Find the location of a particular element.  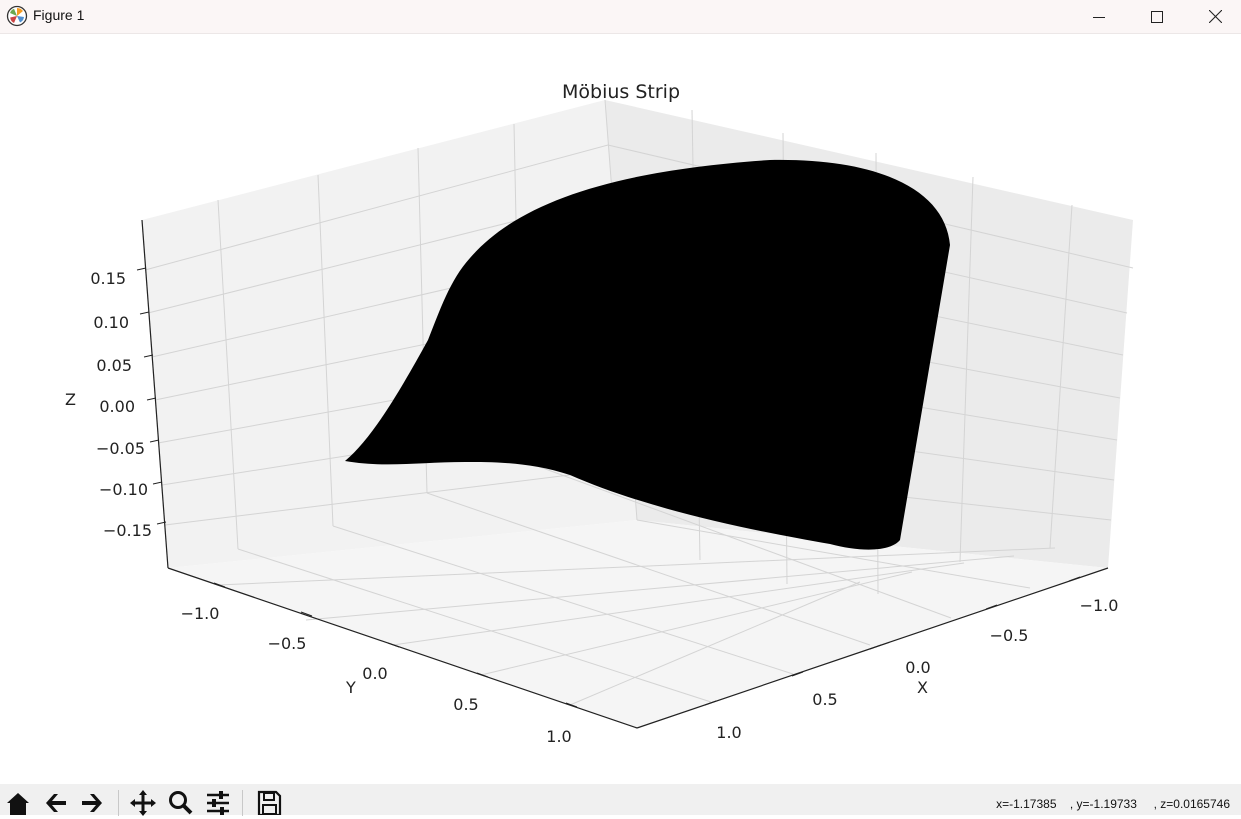

zoom-icon is located at coordinates (181, 803).